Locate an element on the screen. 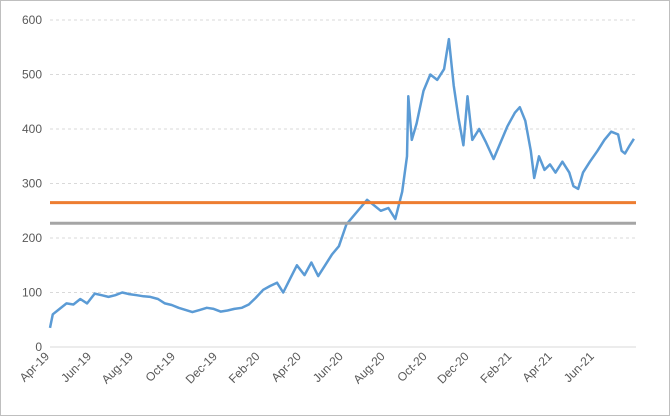 The width and height of the screenshot is (670, 416). x-tick-label-aug-20: Aug-20 is located at coordinates (368, 367).